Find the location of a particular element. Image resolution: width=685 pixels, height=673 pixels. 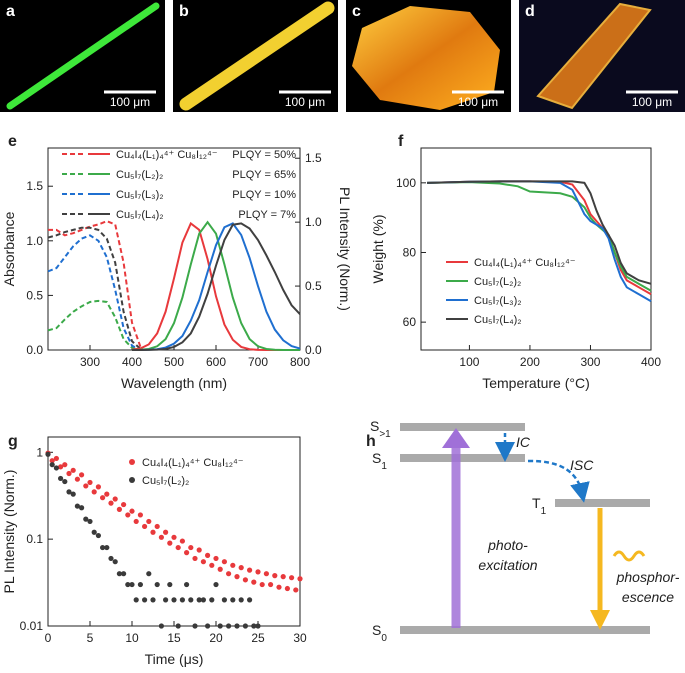

emission-label: escence is located at coordinates (648, 597).